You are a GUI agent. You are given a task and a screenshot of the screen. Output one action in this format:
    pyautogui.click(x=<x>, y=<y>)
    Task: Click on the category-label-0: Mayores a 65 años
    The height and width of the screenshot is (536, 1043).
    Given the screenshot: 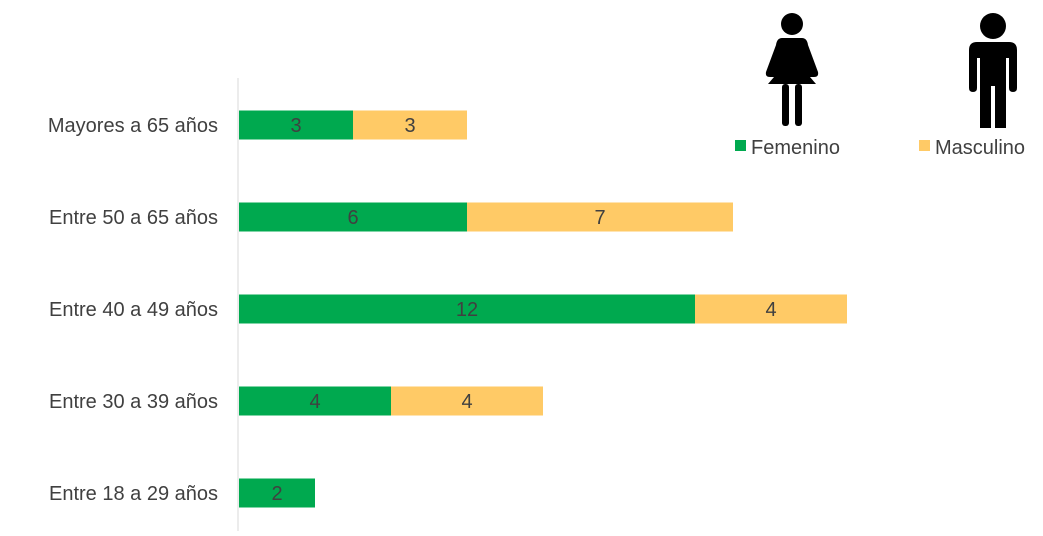 What is the action you would take?
    pyautogui.click(x=133, y=126)
    